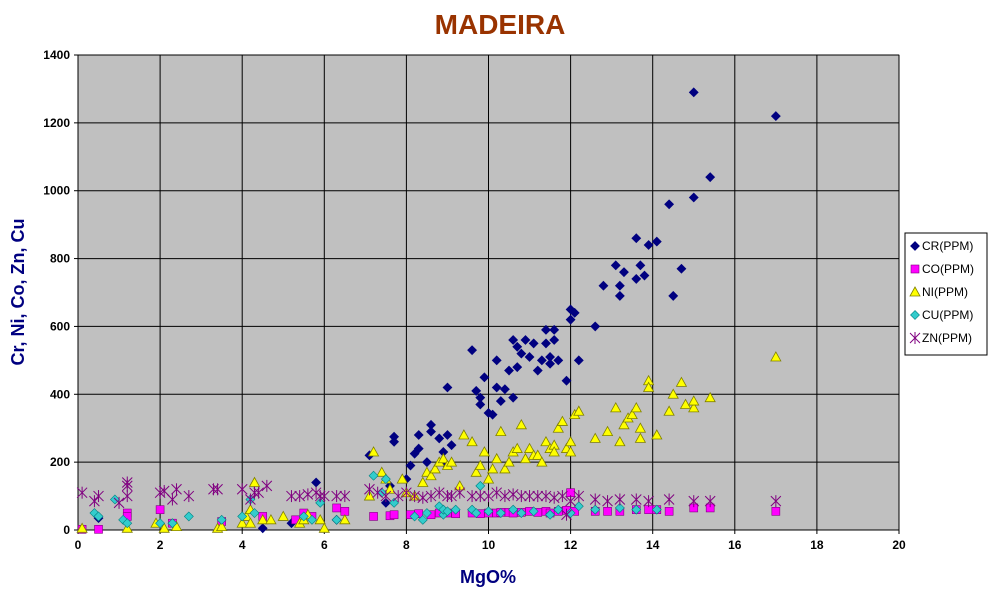 The height and width of the screenshot is (594, 990). Describe the element at coordinates (160, 509) in the screenshot. I see `point-coppm` at that location.